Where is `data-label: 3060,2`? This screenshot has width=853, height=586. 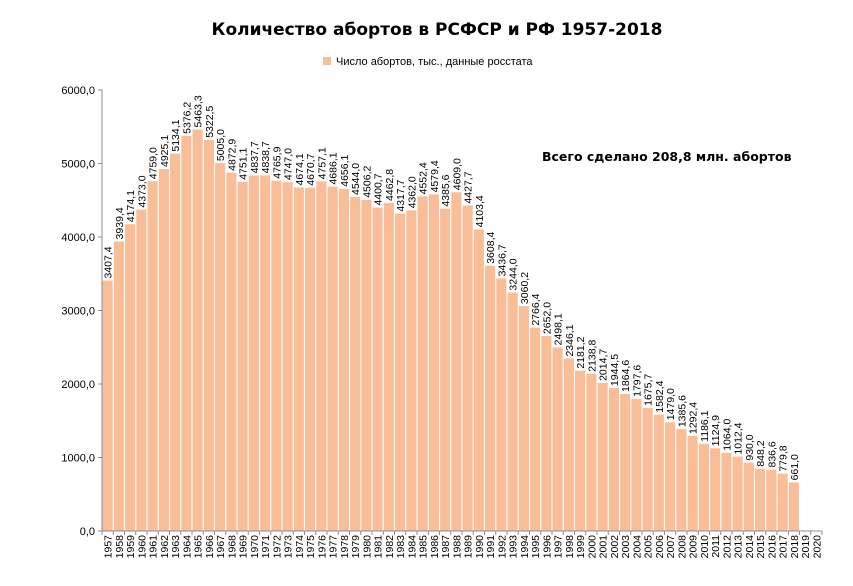
data-label: 3060,2 is located at coordinates (525, 288).